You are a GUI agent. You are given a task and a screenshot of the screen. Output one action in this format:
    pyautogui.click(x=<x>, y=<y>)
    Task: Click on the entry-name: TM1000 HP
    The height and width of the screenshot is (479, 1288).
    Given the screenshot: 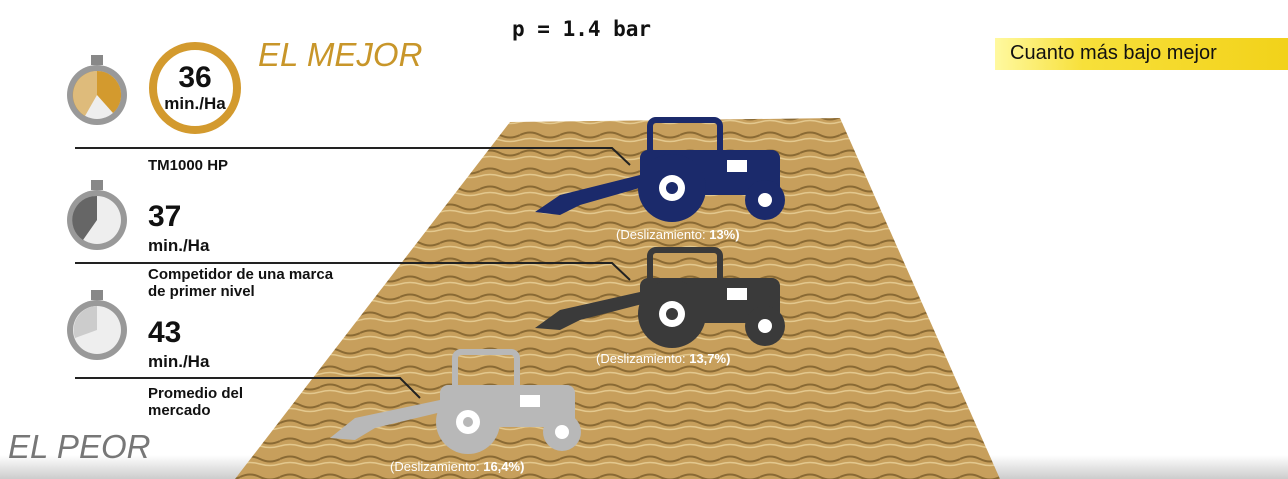 What is the action you would take?
    pyautogui.click(x=188, y=165)
    